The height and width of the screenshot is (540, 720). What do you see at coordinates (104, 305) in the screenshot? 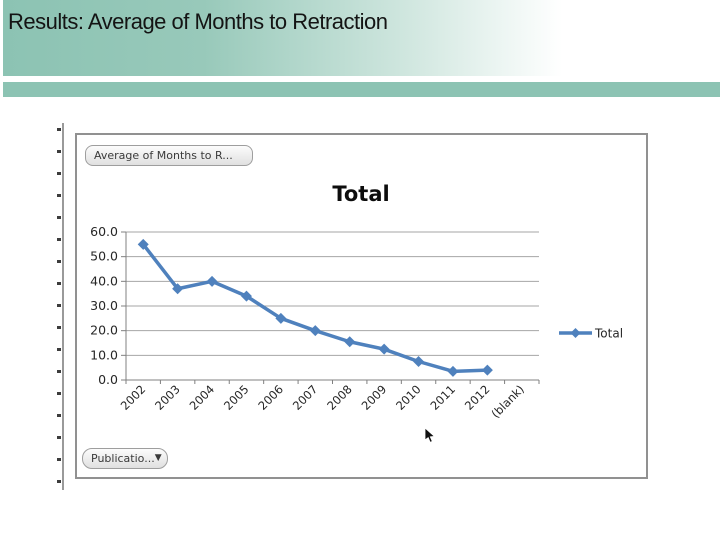
I see `svg-text: 30.0` at bounding box center [104, 305].